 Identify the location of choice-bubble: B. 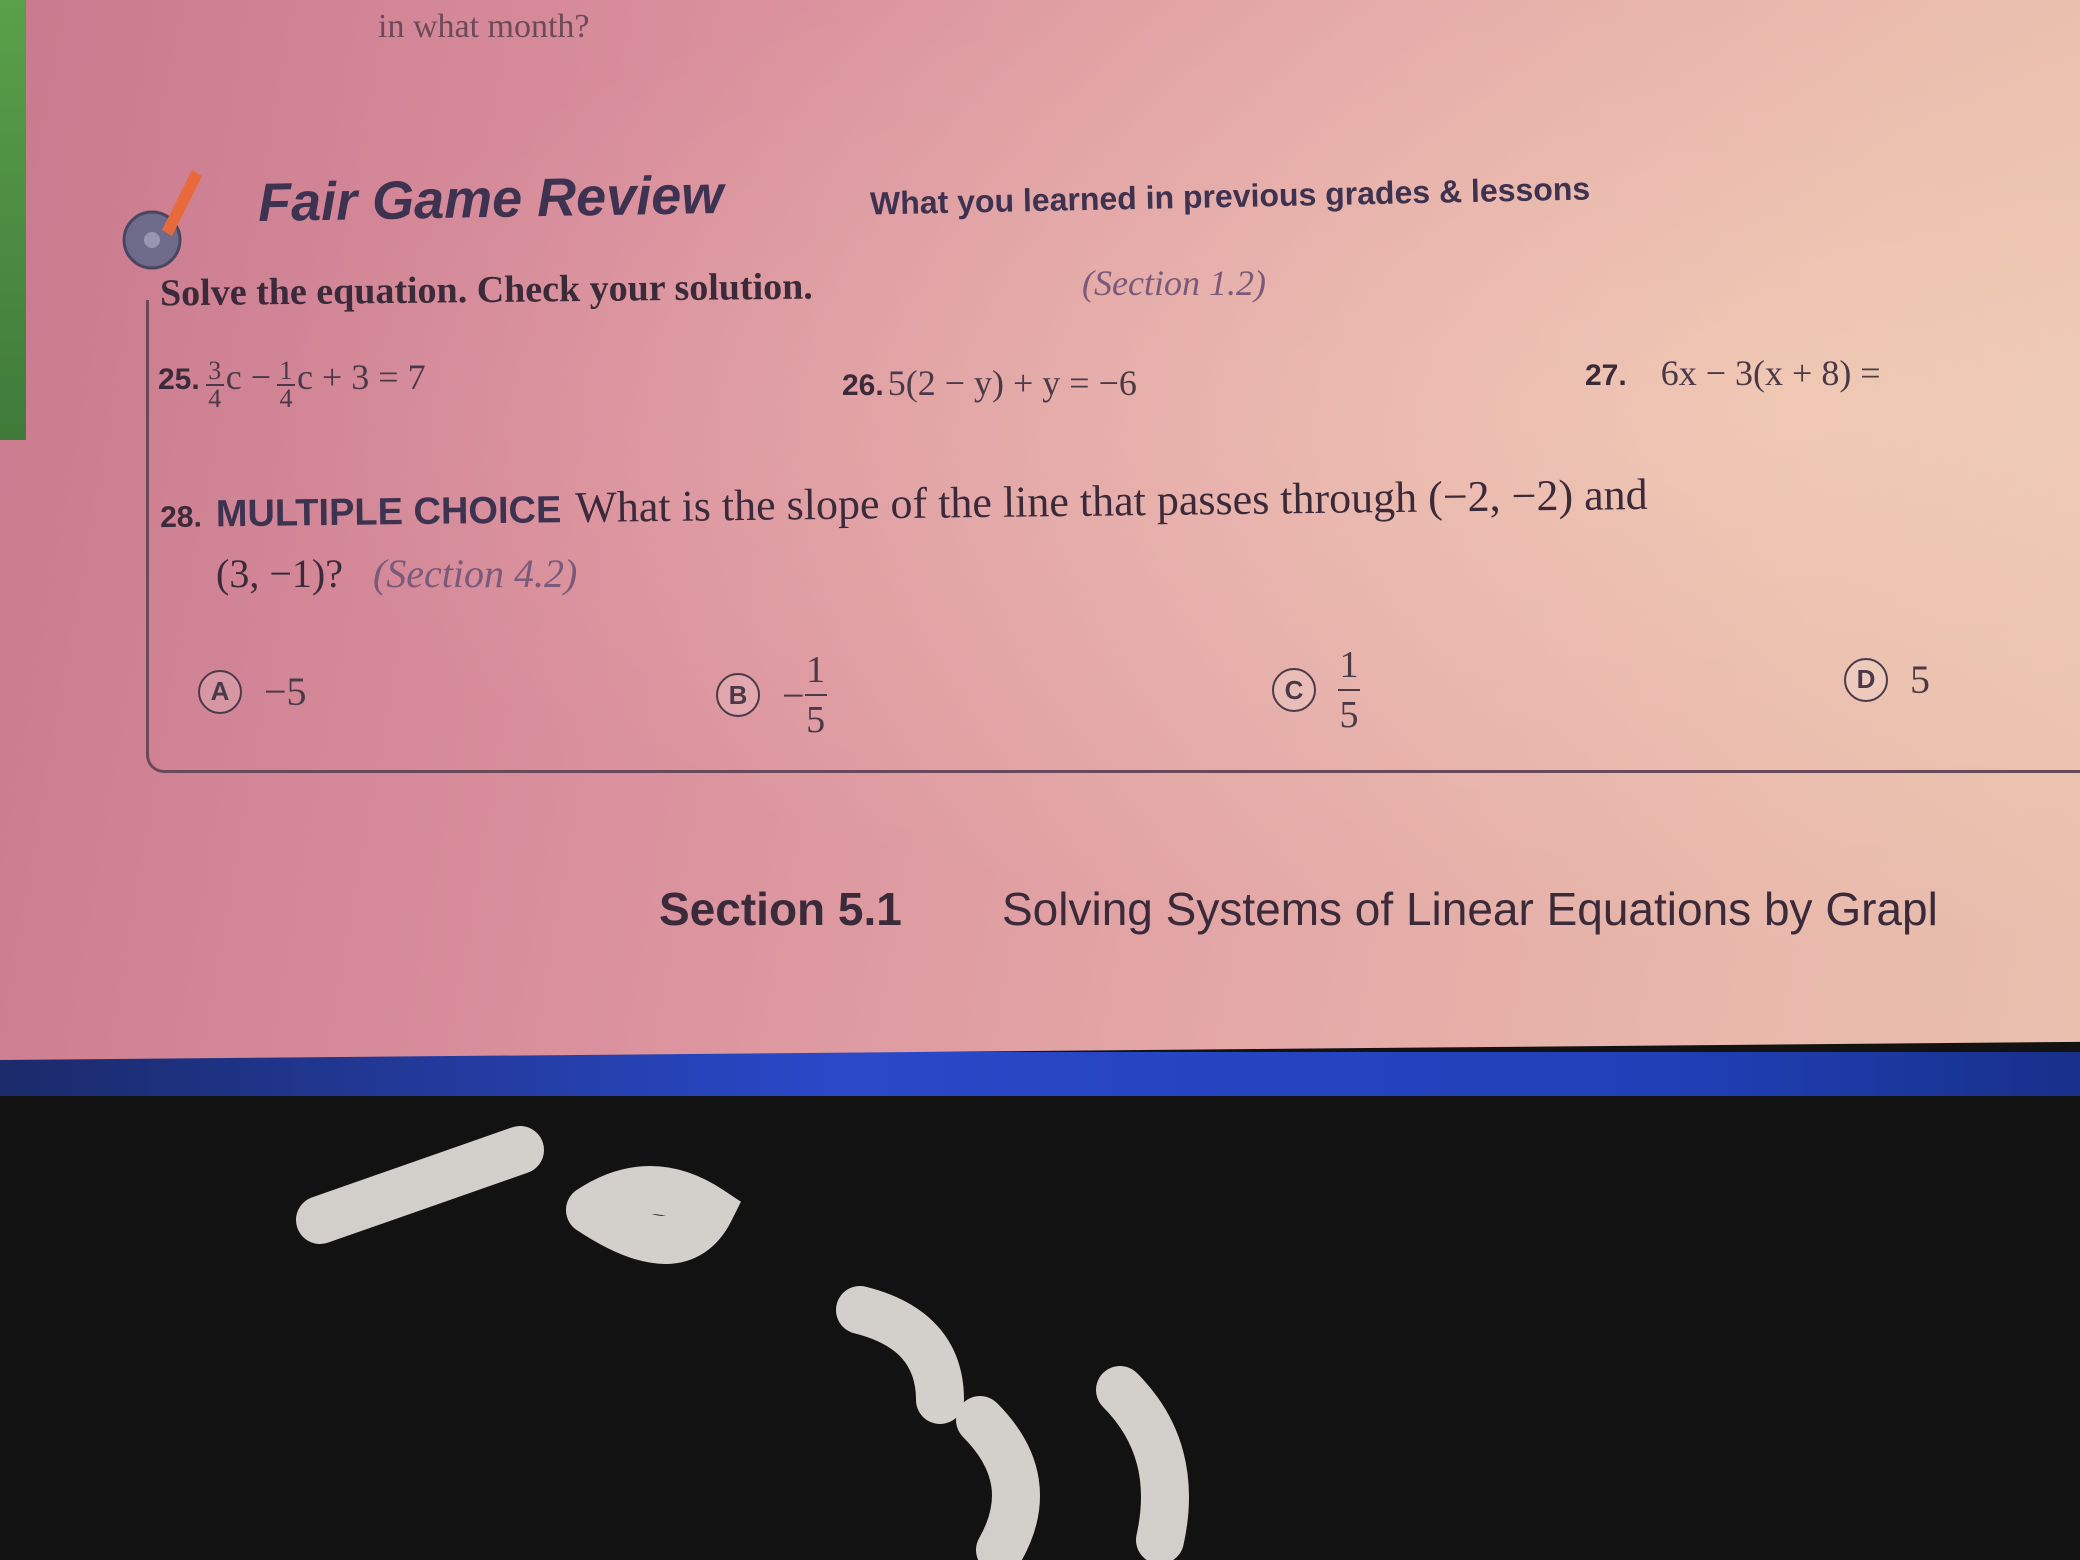
(738, 695).